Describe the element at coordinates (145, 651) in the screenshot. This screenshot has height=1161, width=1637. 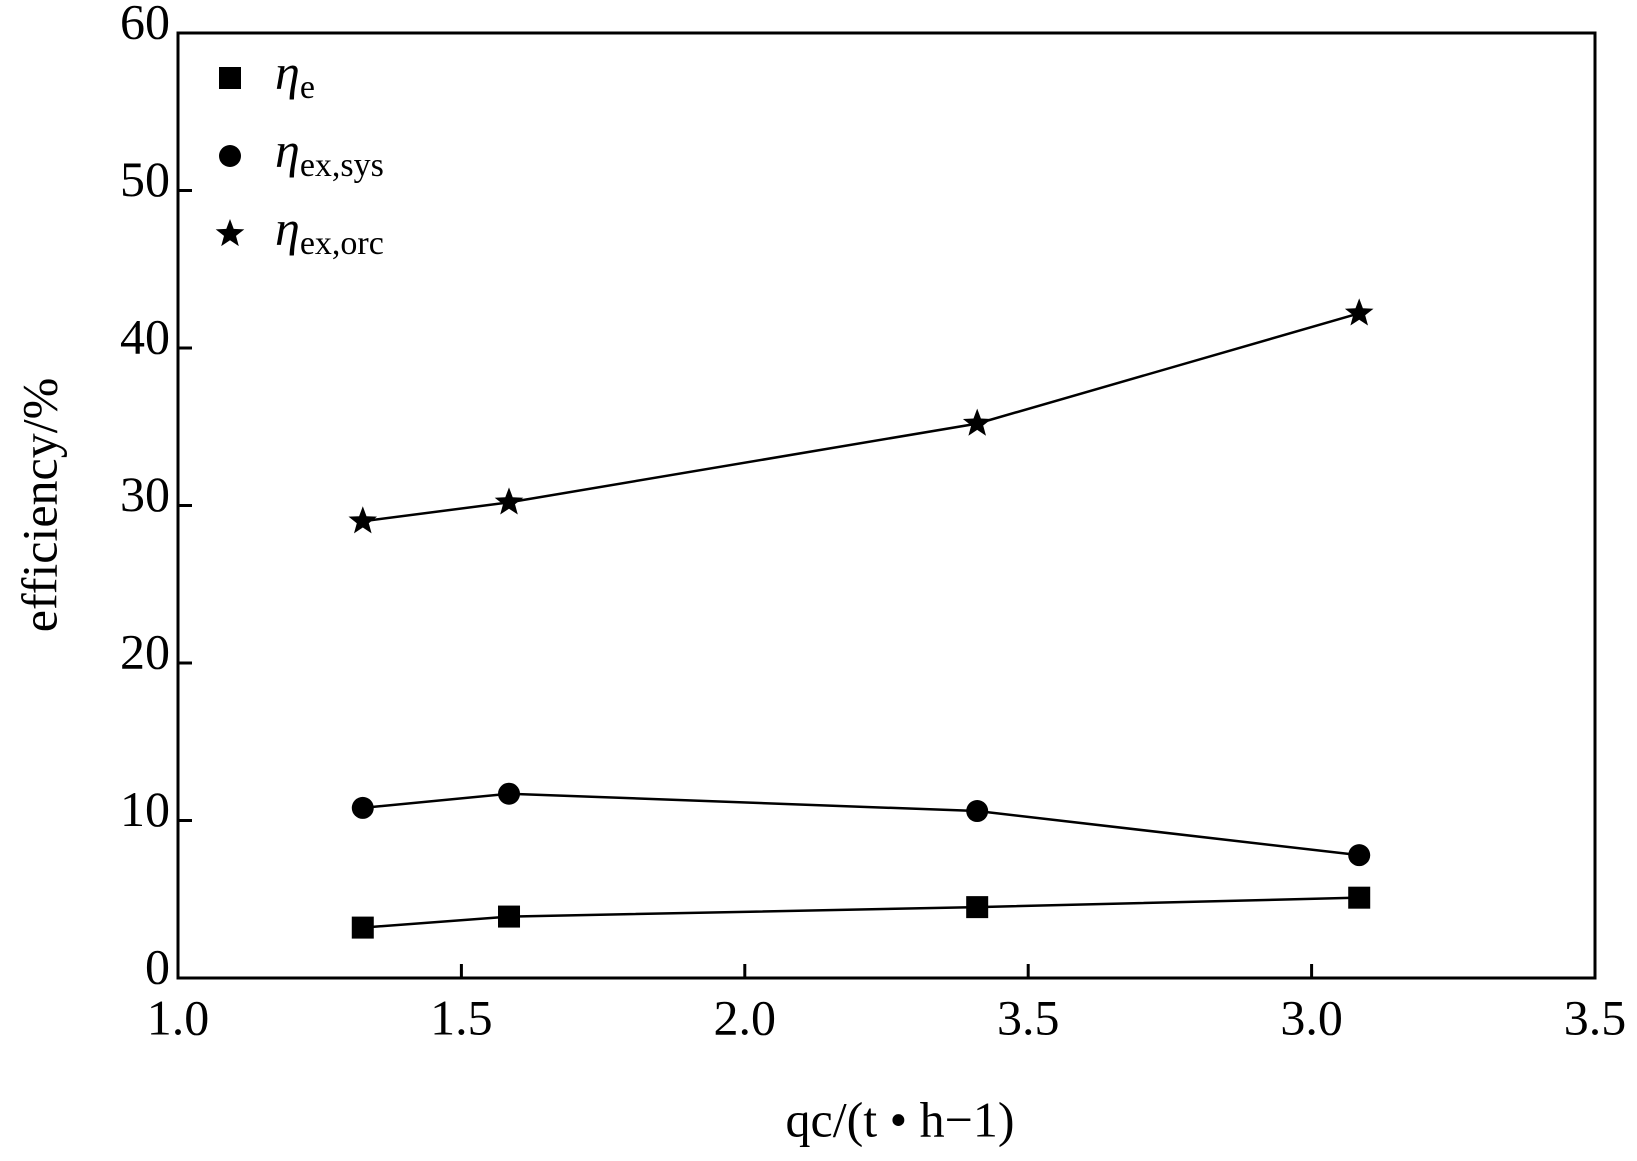
I see `y-tick-label: 20` at that location.